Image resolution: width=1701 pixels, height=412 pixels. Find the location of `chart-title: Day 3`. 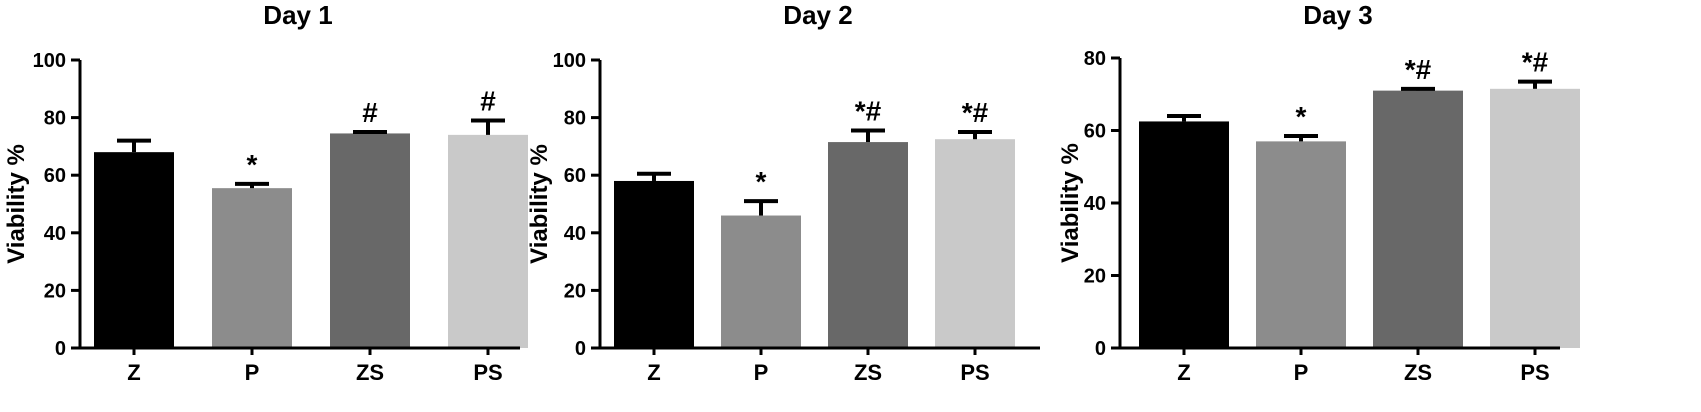

chart-title: Day 3 is located at coordinates (1337, 15).